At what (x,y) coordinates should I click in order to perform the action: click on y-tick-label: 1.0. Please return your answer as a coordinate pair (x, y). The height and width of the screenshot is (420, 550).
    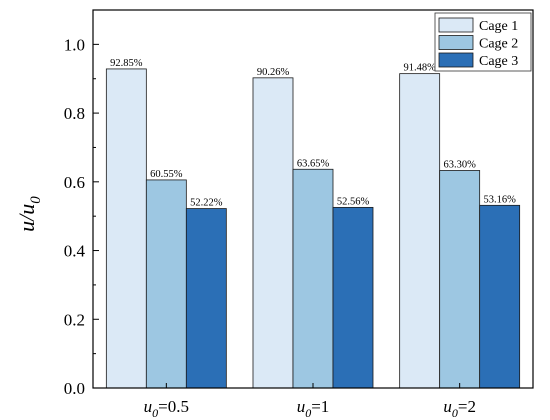
    Looking at the image, I should click on (74, 44).